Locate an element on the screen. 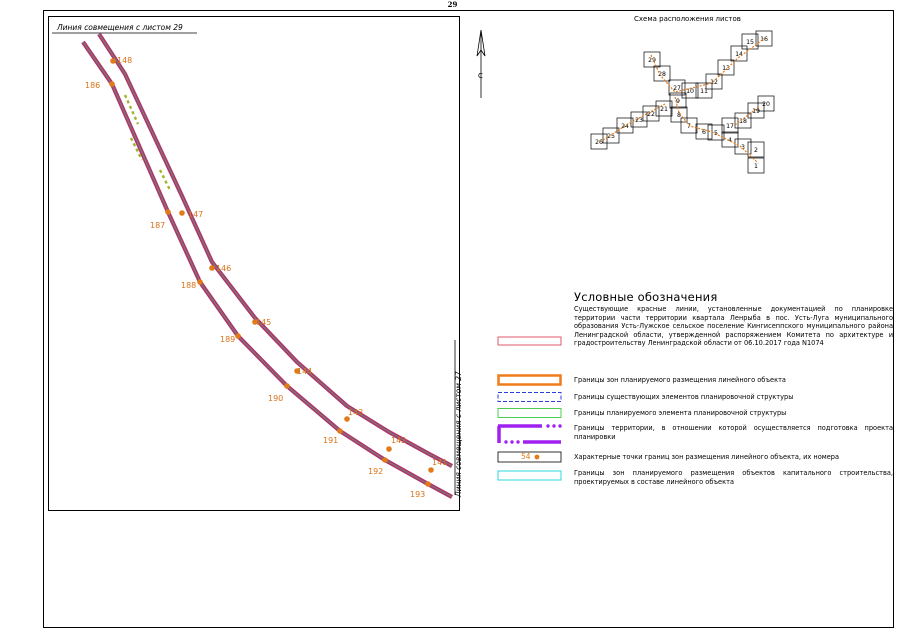 Image resolution: width=905 pixels, height=640 pixels. scheme-sheet: 19 is located at coordinates (756, 110).